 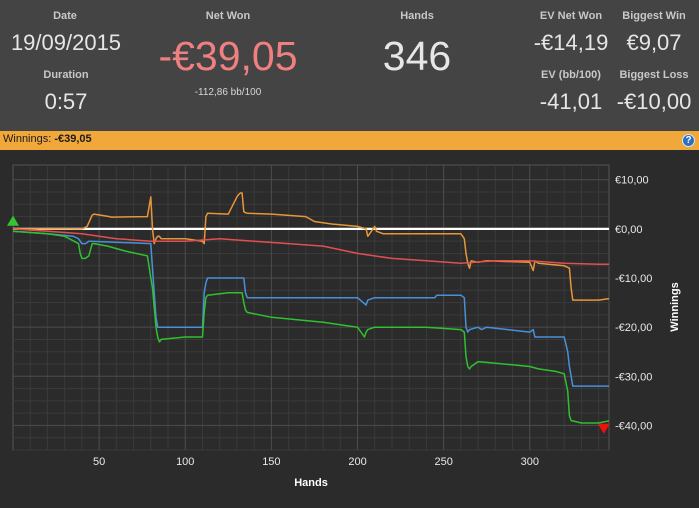 What do you see at coordinates (349, 140) in the screenshot?
I see `winnings-bar: Winnings: -€39,05` at bounding box center [349, 140].